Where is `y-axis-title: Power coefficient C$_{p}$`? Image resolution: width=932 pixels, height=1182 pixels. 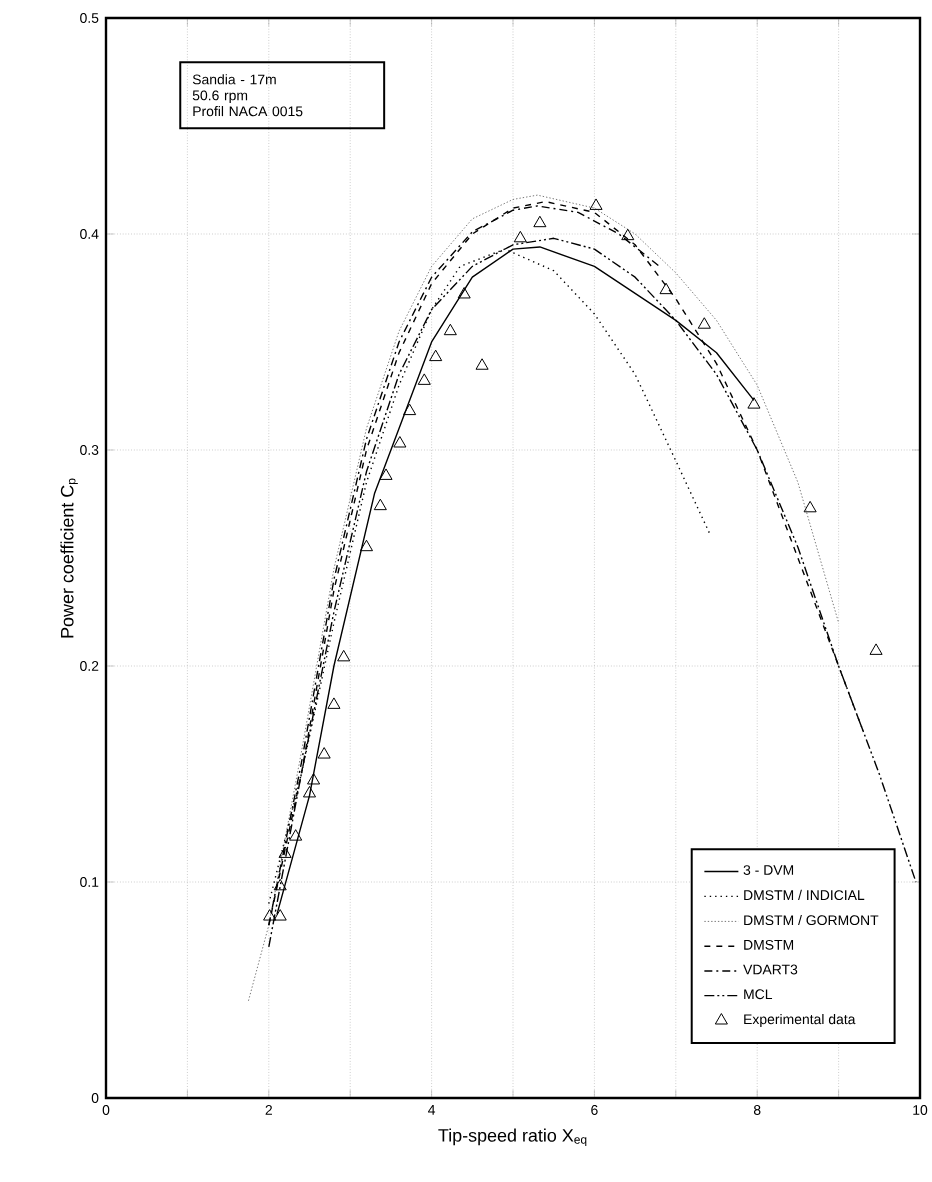 y-axis-title: Power coefficient C$_{p}$ is located at coordinates (69, 558).